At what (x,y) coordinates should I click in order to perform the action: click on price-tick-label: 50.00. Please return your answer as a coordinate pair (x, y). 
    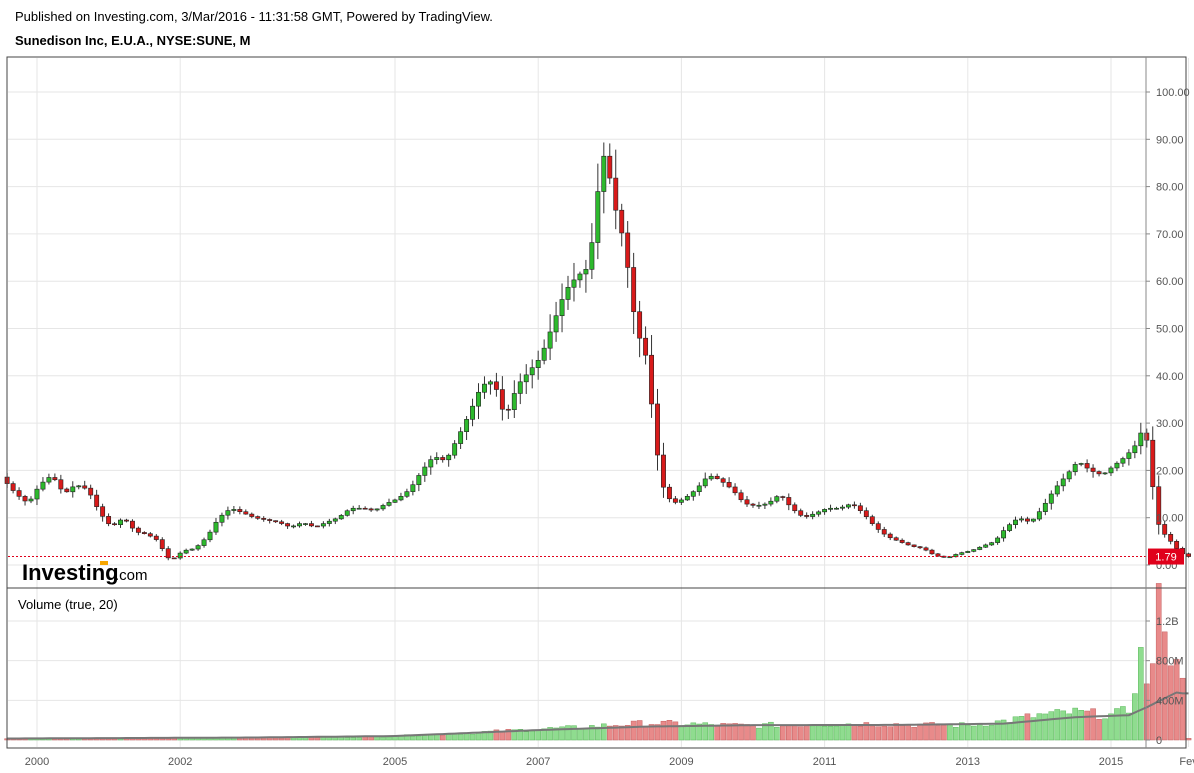
    Looking at the image, I should click on (1170, 330).